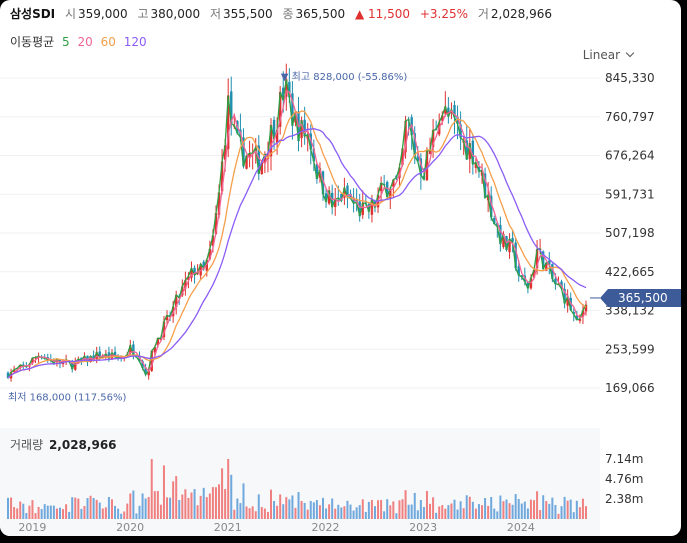 The width and height of the screenshot is (687, 543). I want to click on volume-tick-label: 4.76m, so click(624, 479).